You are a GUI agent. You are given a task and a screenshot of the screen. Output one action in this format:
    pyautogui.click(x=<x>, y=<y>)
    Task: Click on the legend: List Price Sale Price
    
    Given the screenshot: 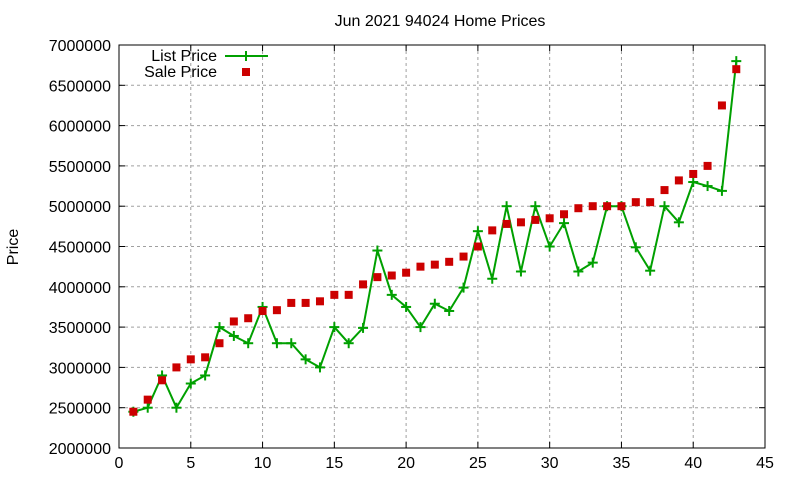 What is the action you would take?
    pyautogui.click(x=206, y=64)
    